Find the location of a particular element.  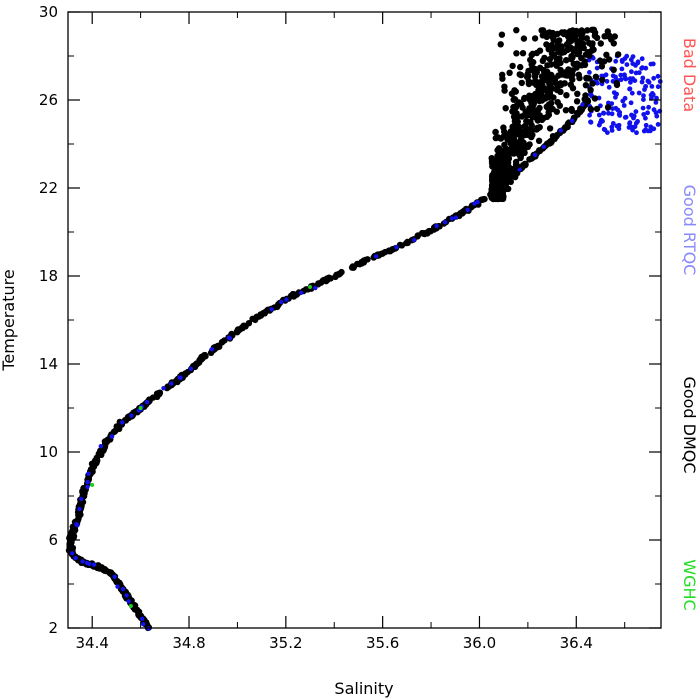

legend-entry: Good RTQC is located at coordinates (689, 230).